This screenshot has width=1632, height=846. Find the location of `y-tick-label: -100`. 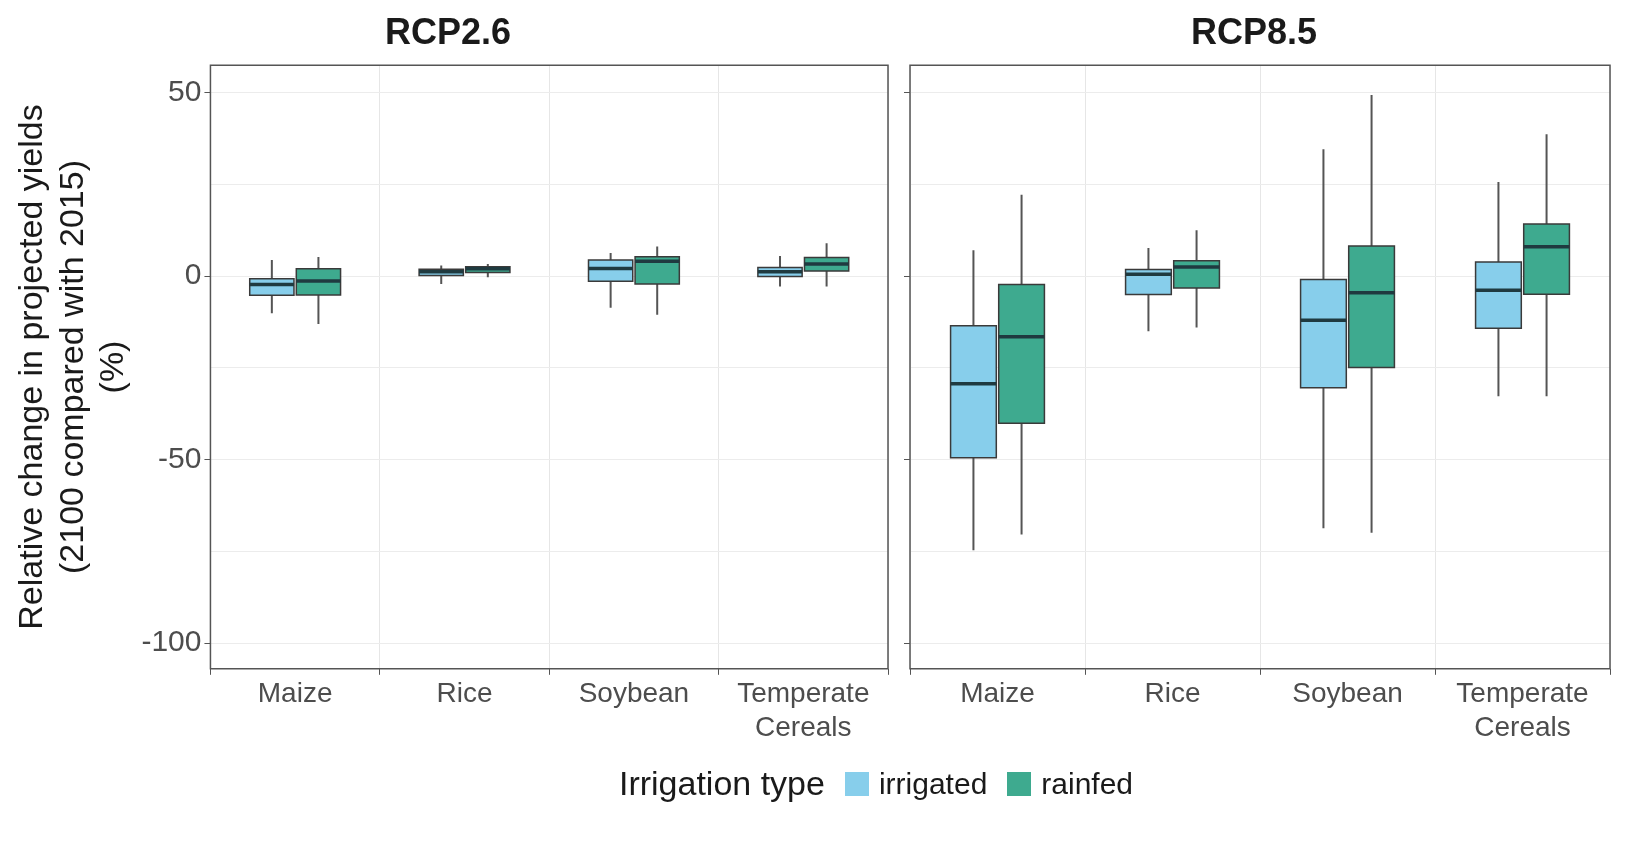

y-tick-label: -100 is located at coordinates (171, 641).